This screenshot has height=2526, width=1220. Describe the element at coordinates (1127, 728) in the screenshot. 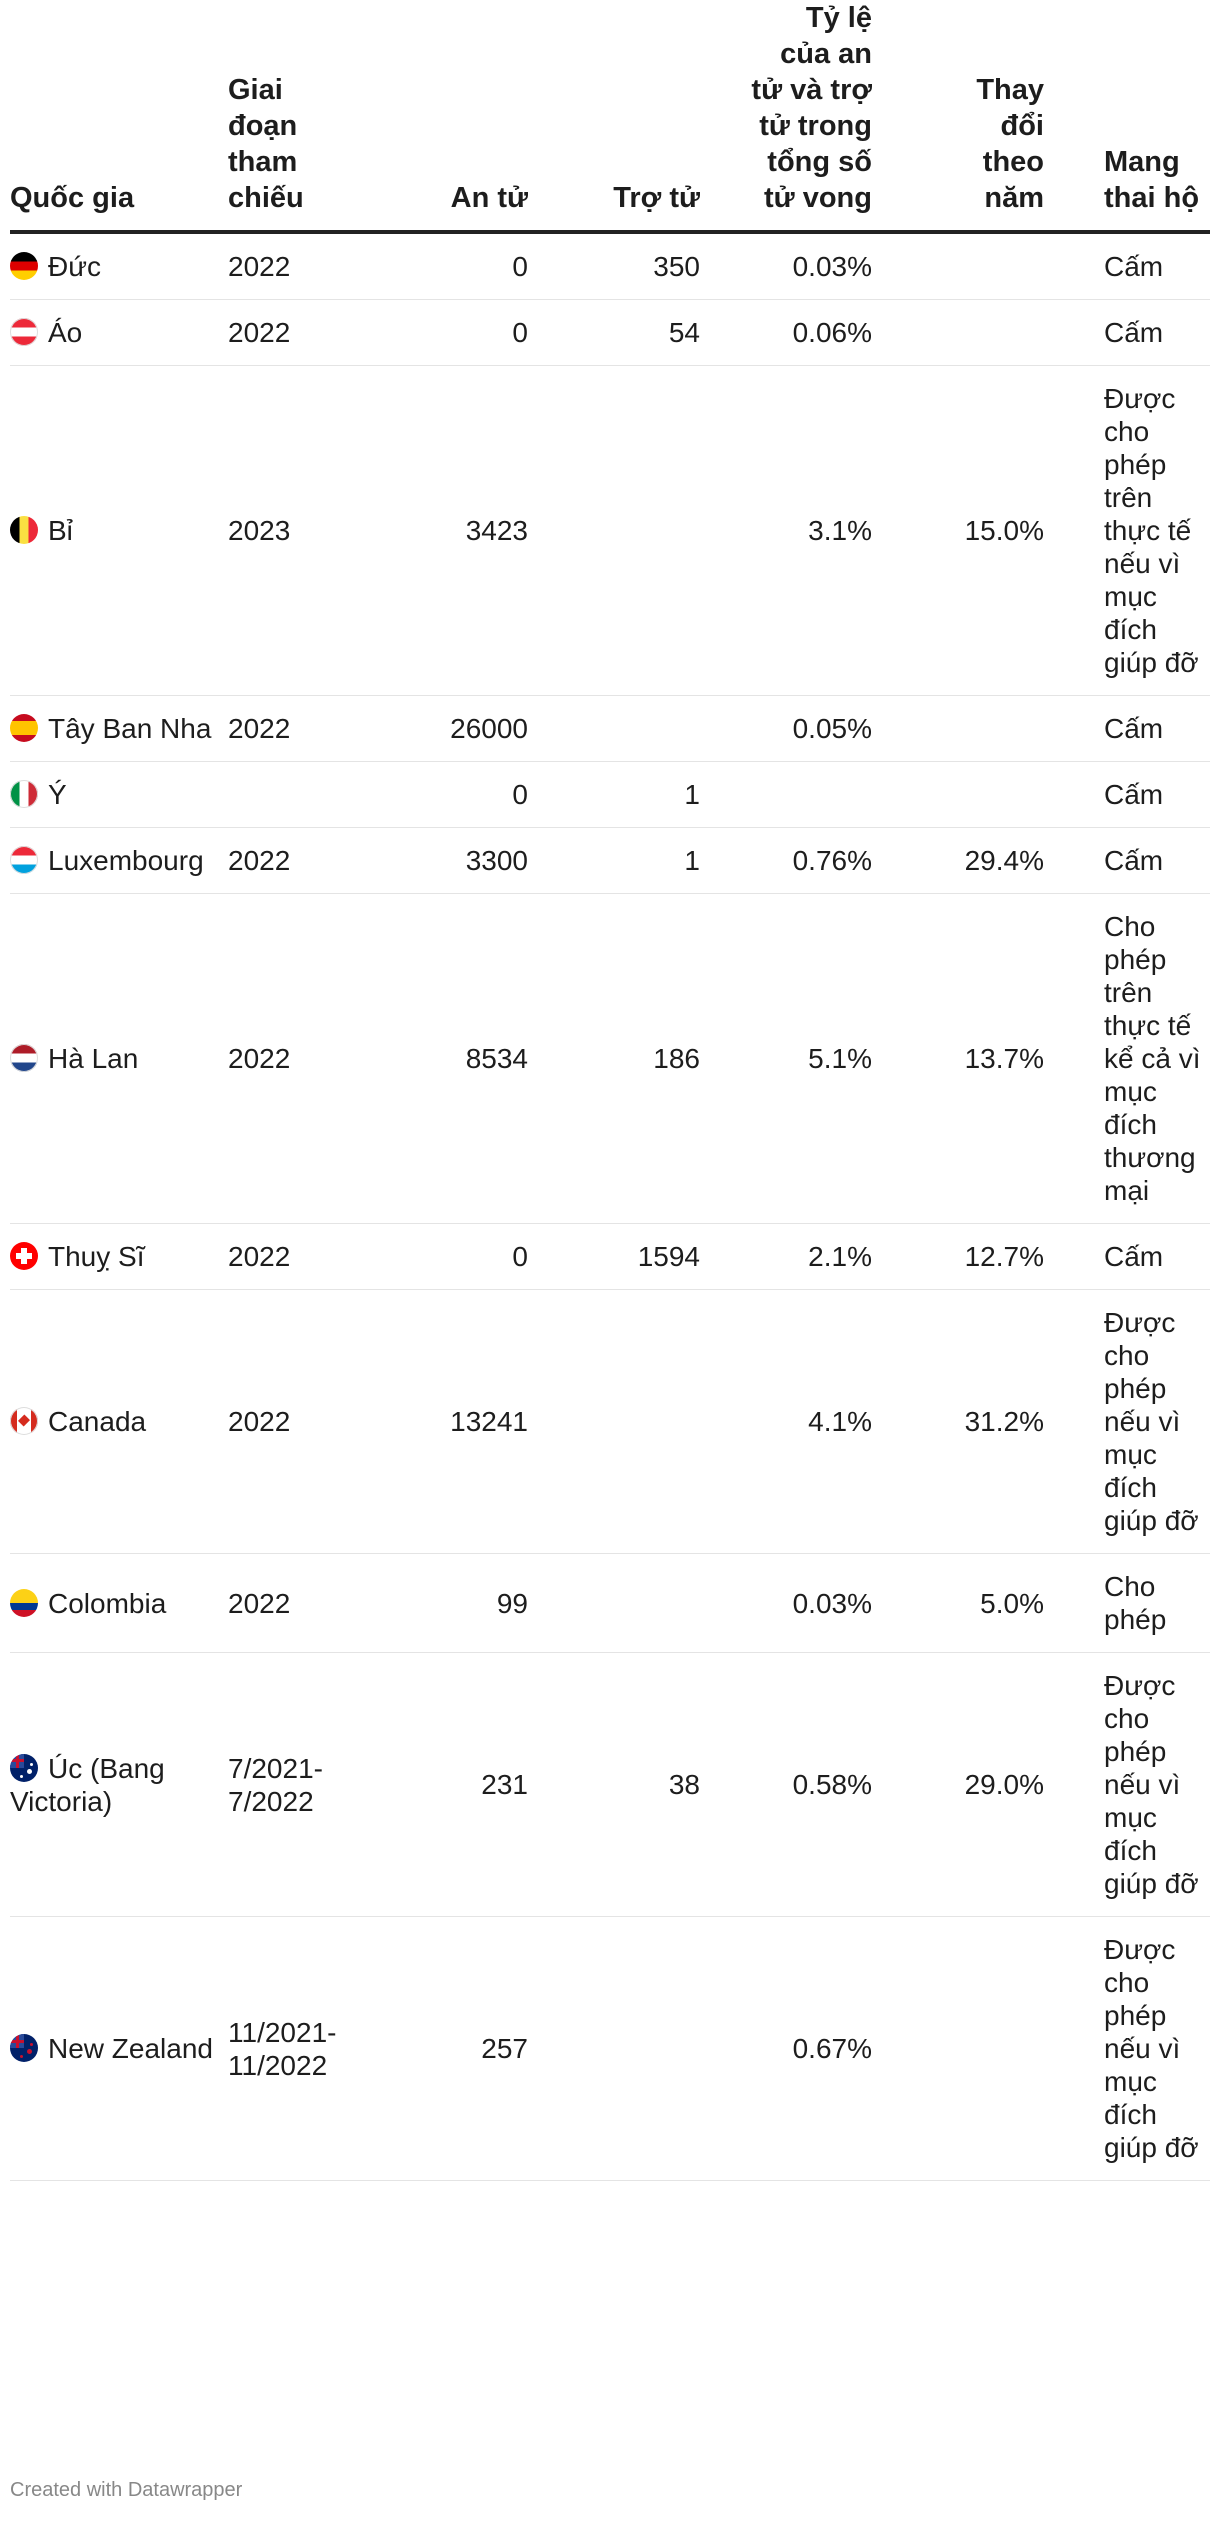

I see `surrogacy-cell: Cấm` at that location.